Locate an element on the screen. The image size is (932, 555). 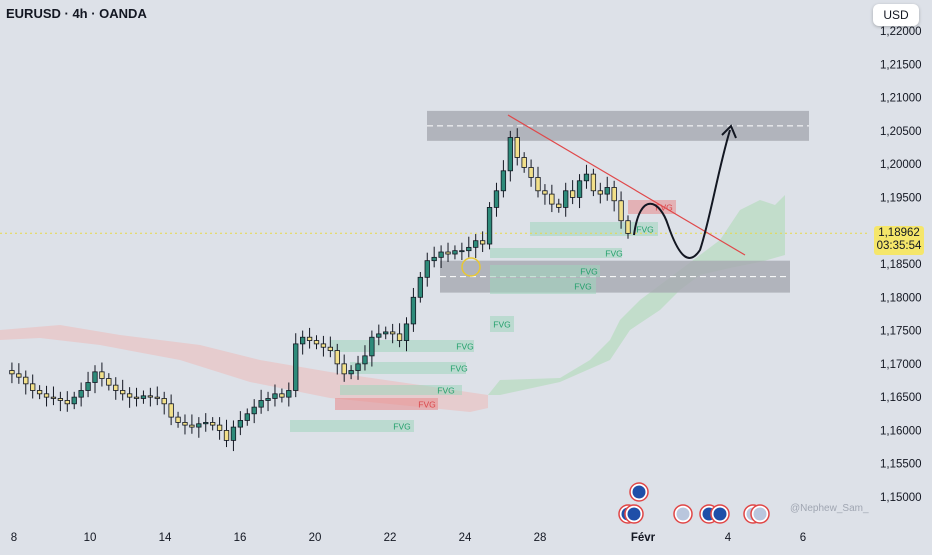
projection-arrow-head is located at coordinates (729, 131).